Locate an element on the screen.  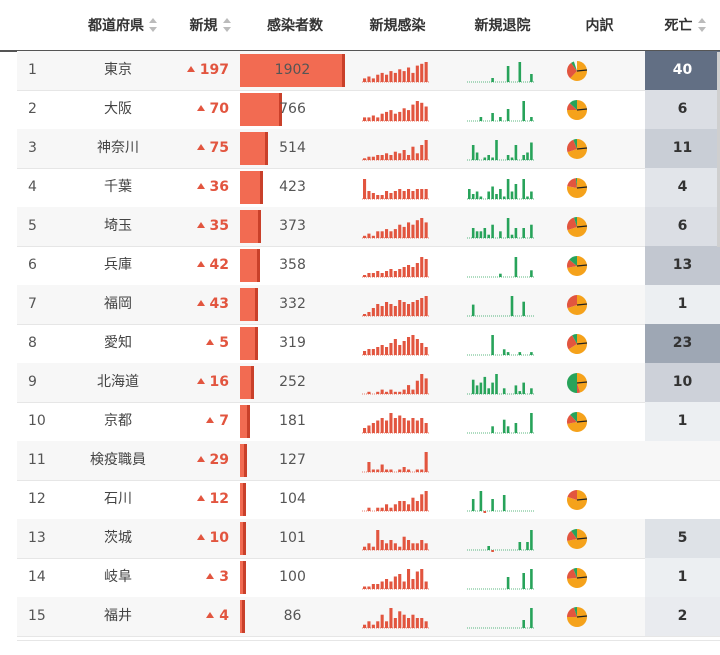
scrollbar is located at coordinates (718, 149).